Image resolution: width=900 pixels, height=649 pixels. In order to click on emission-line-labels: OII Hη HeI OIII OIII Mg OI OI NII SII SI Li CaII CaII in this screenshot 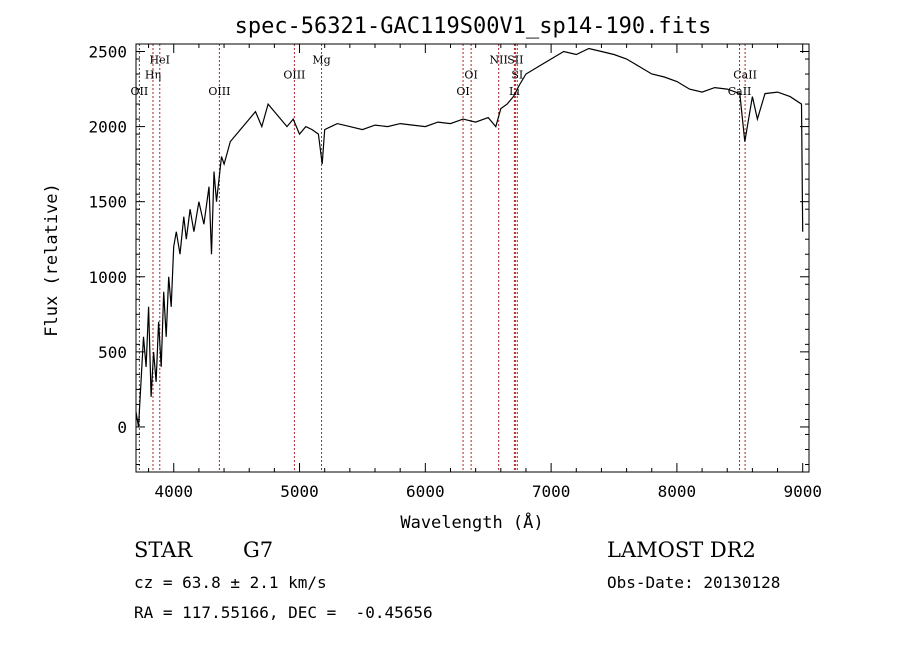, I will do `click(444, 76)`.